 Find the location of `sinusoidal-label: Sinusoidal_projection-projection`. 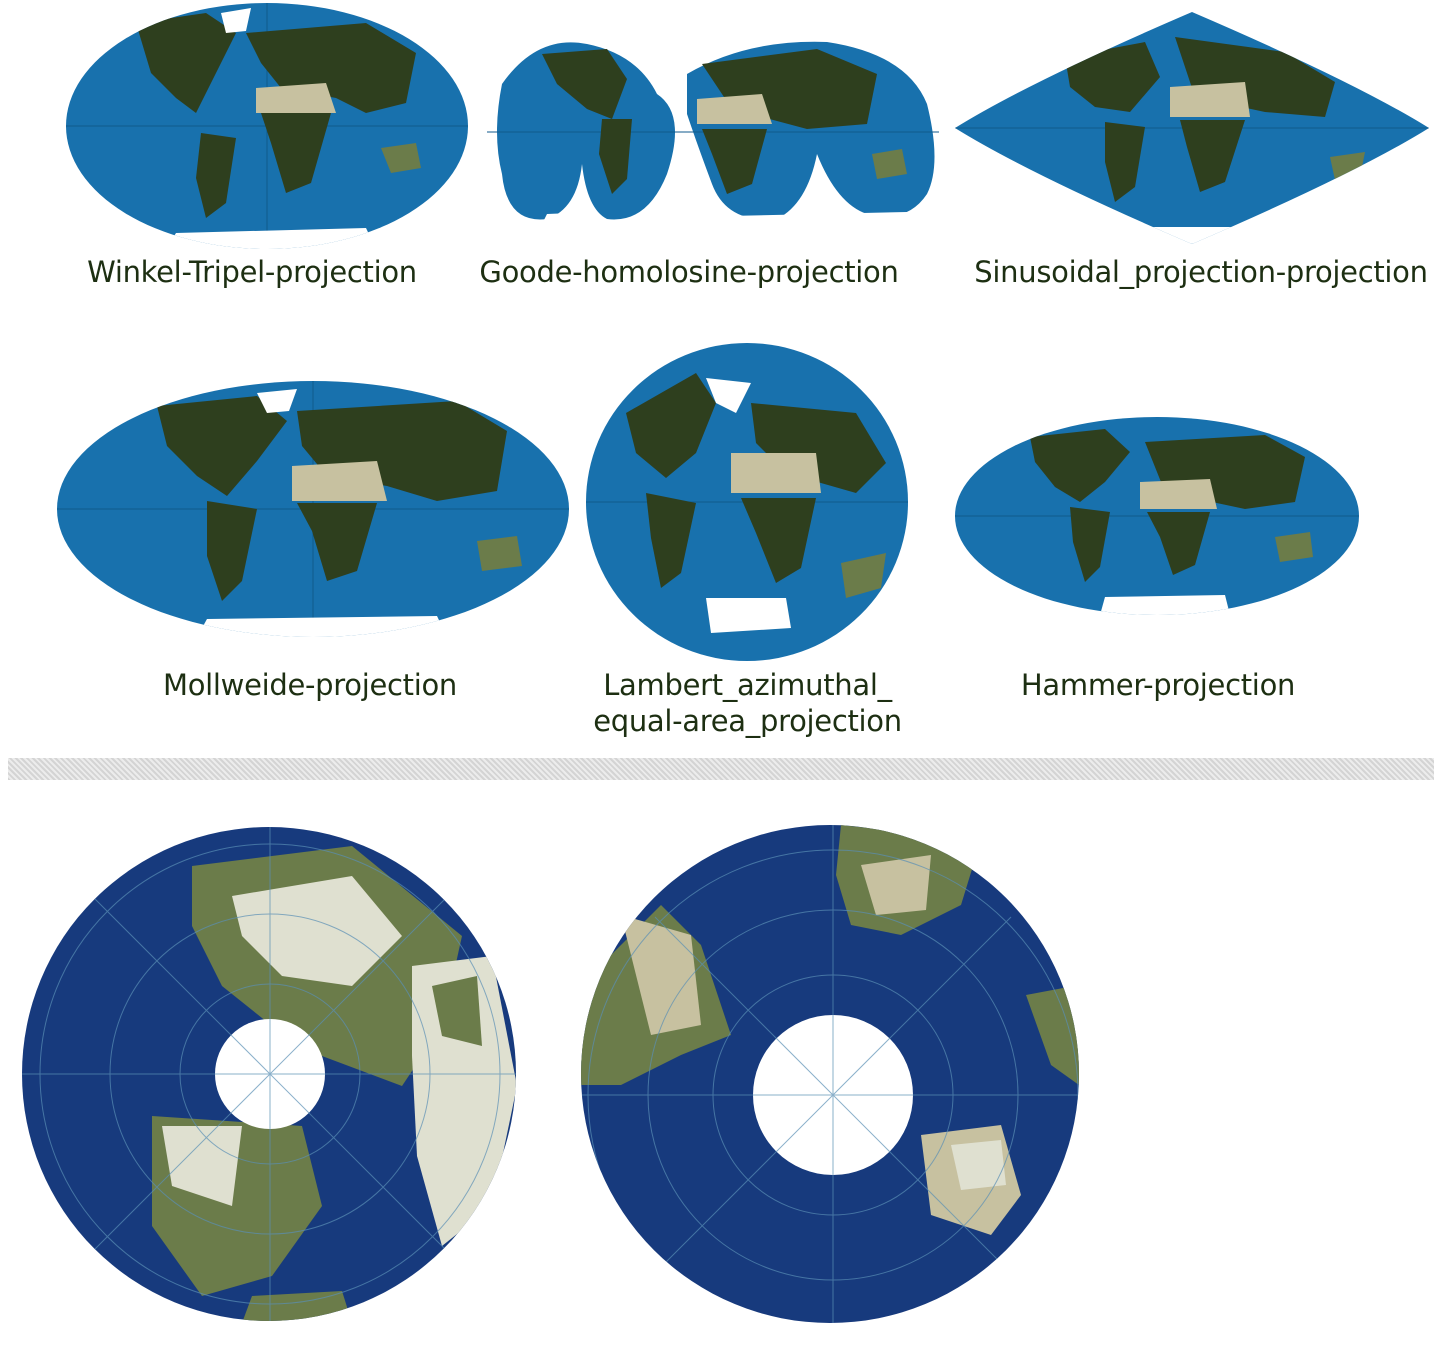

sinusoidal-label: Sinusoidal_projection-projection is located at coordinates (1201, 272).